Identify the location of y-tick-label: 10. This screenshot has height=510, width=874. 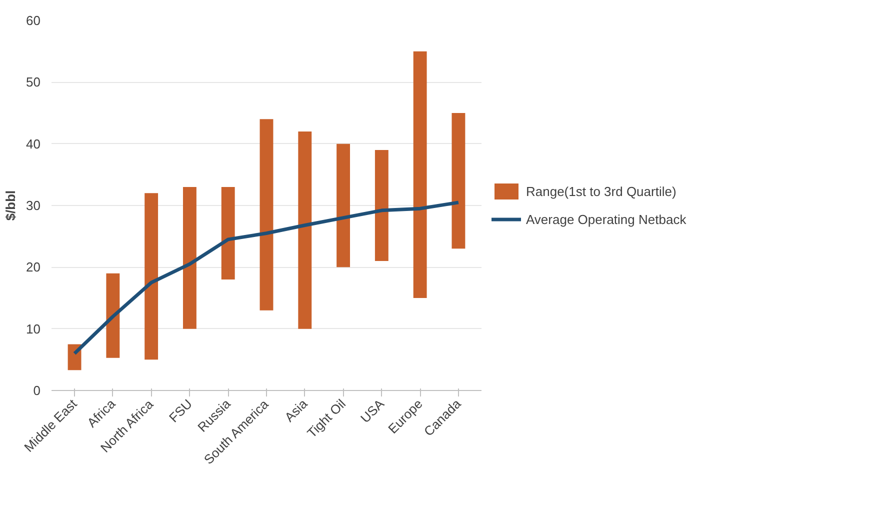
(33, 328).